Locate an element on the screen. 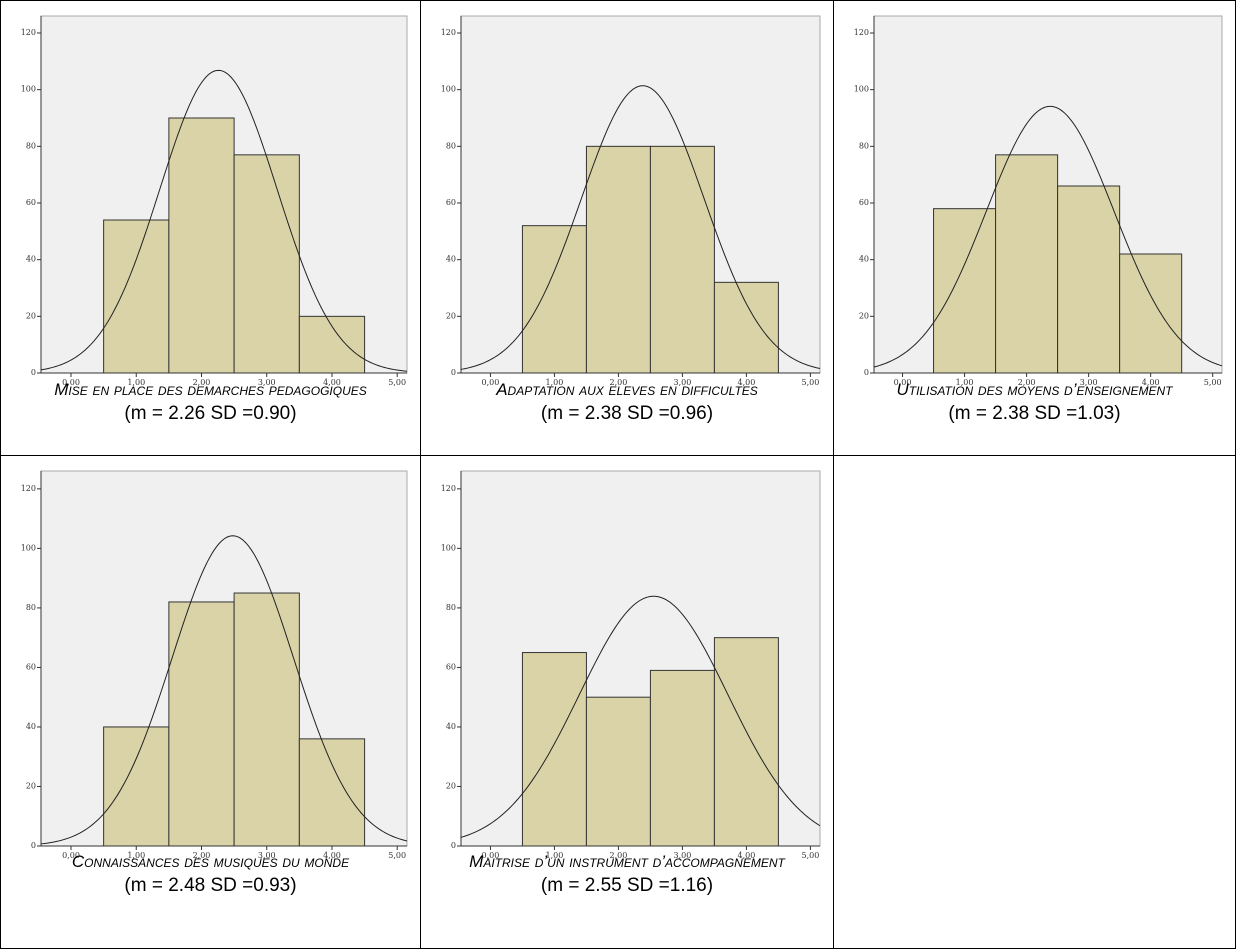  caption-stats: (m = 2.38 SD =1.03) is located at coordinates (1034, 413).